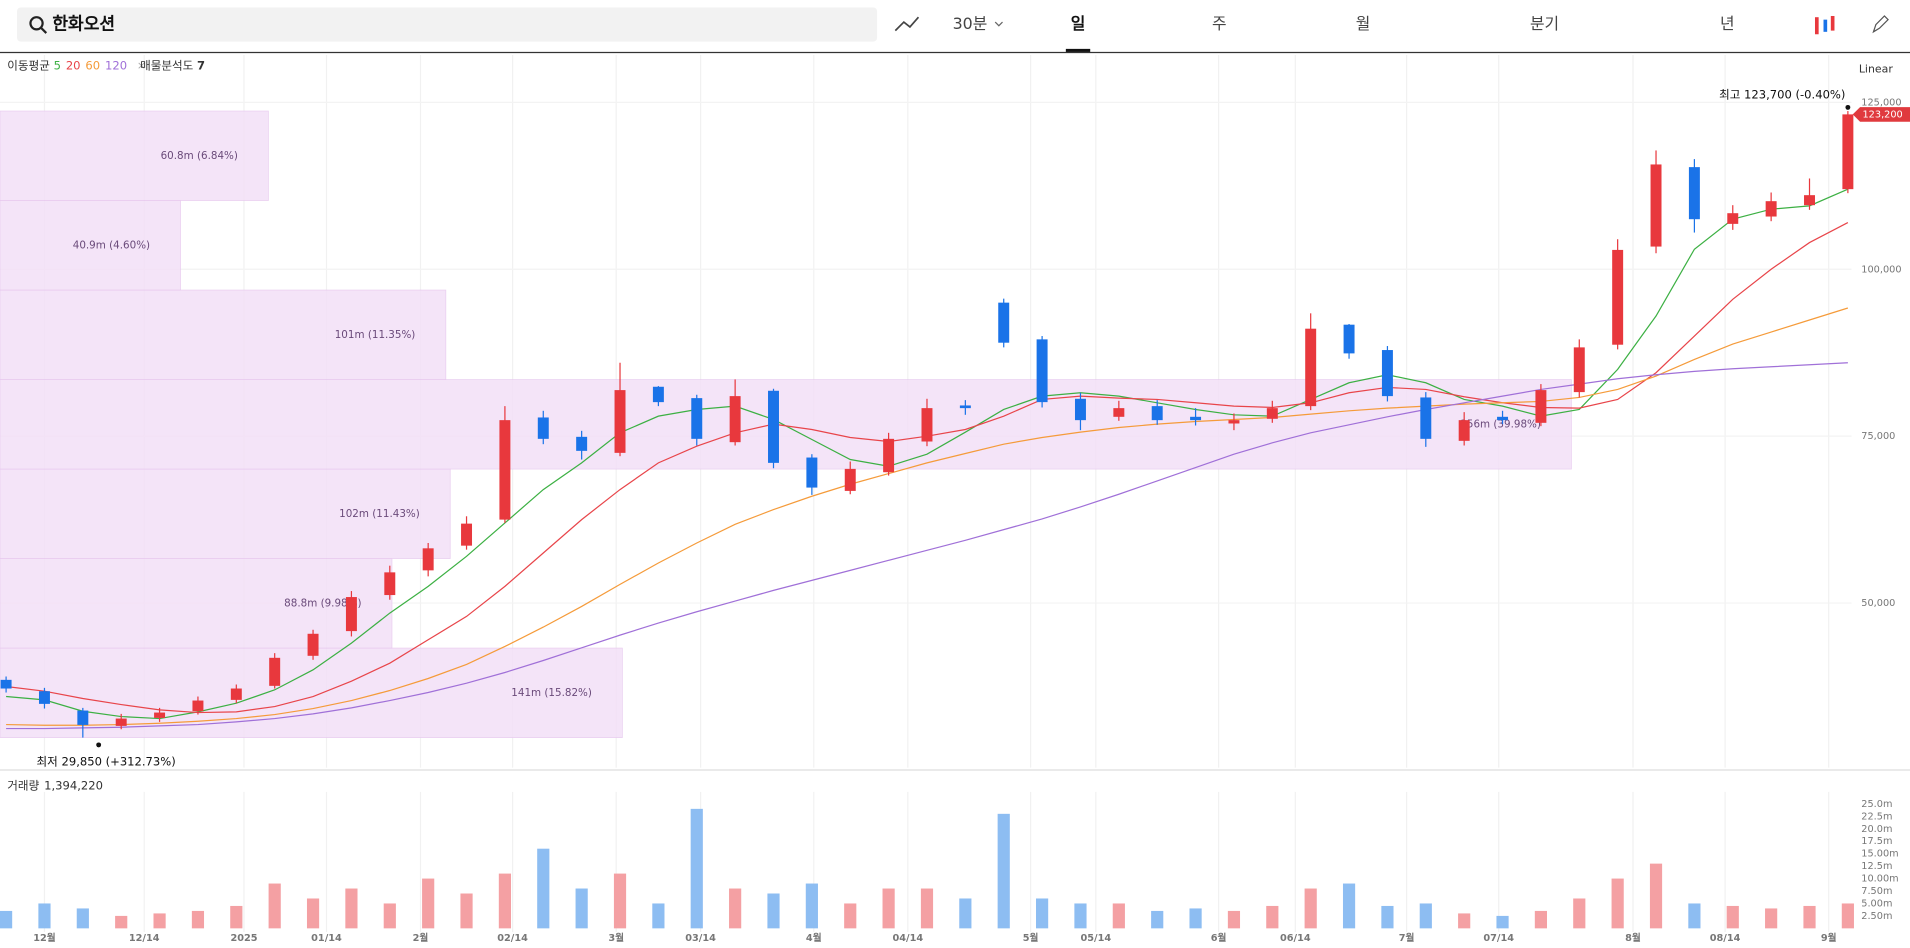 The width and height of the screenshot is (1910, 948). What do you see at coordinates (1876, 903) in the screenshot?
I see `y-tick-label: 5.00m` at bounding box center [1876, 903].